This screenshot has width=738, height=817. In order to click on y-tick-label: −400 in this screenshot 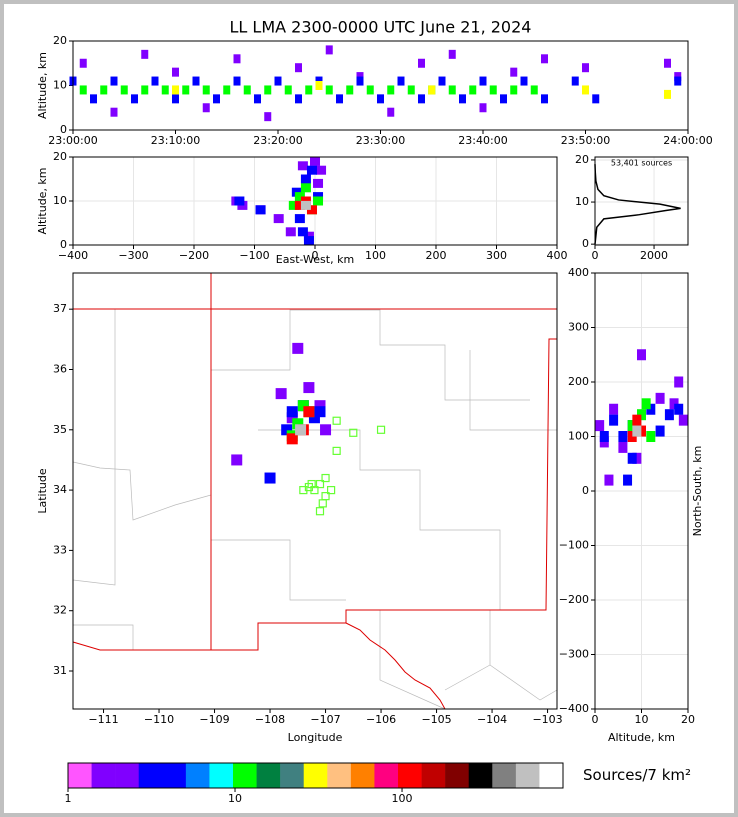, I will do `click(574, 708)`.